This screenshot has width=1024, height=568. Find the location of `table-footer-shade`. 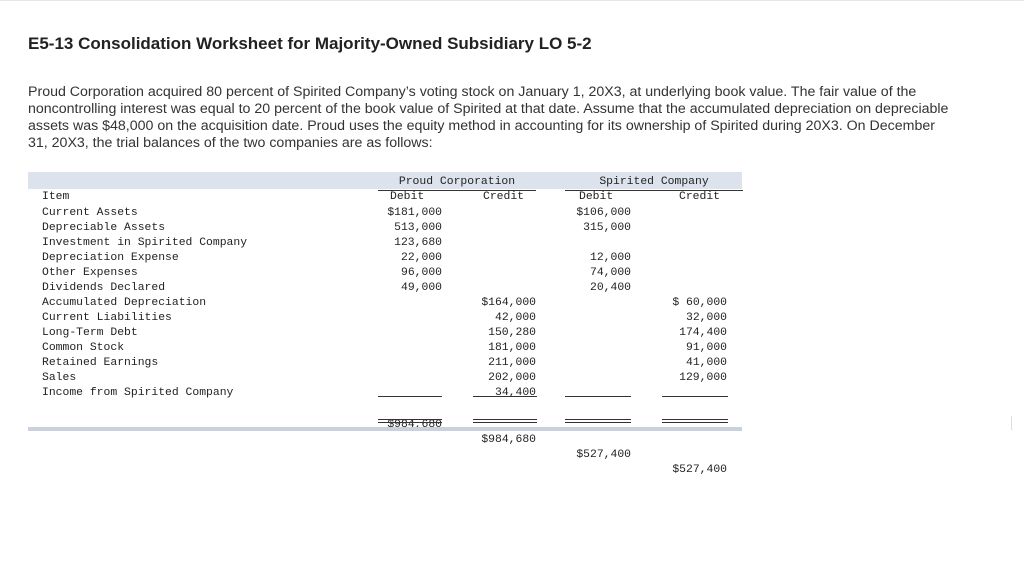

table-footer-shade is located at coordinates (385, 429).